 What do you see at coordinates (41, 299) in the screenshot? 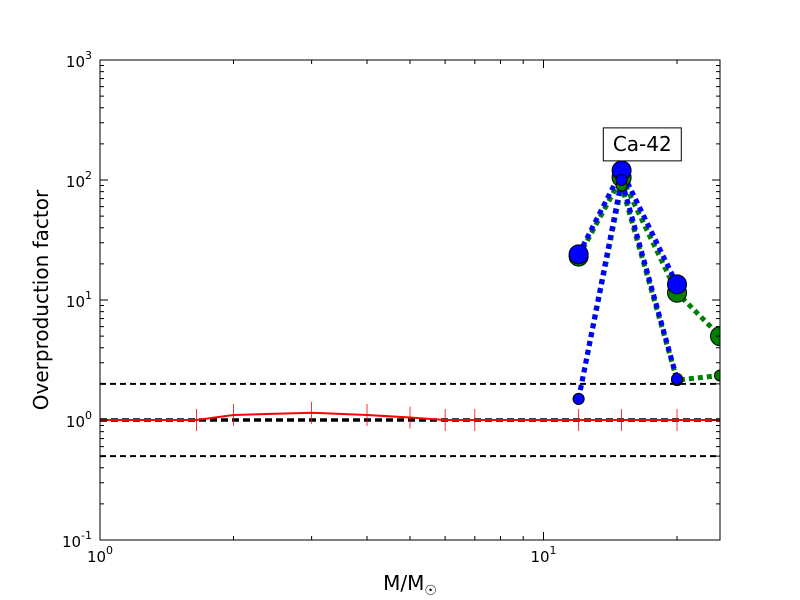
I see `y-axis-label: Overproduction factor` at bounding box center [41, 299].